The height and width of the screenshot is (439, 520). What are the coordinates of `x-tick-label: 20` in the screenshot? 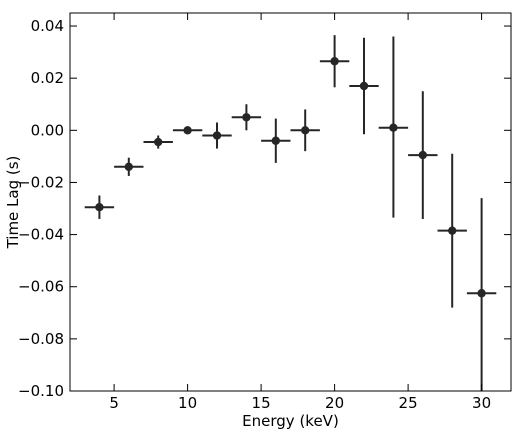 It's located at (334, 403).